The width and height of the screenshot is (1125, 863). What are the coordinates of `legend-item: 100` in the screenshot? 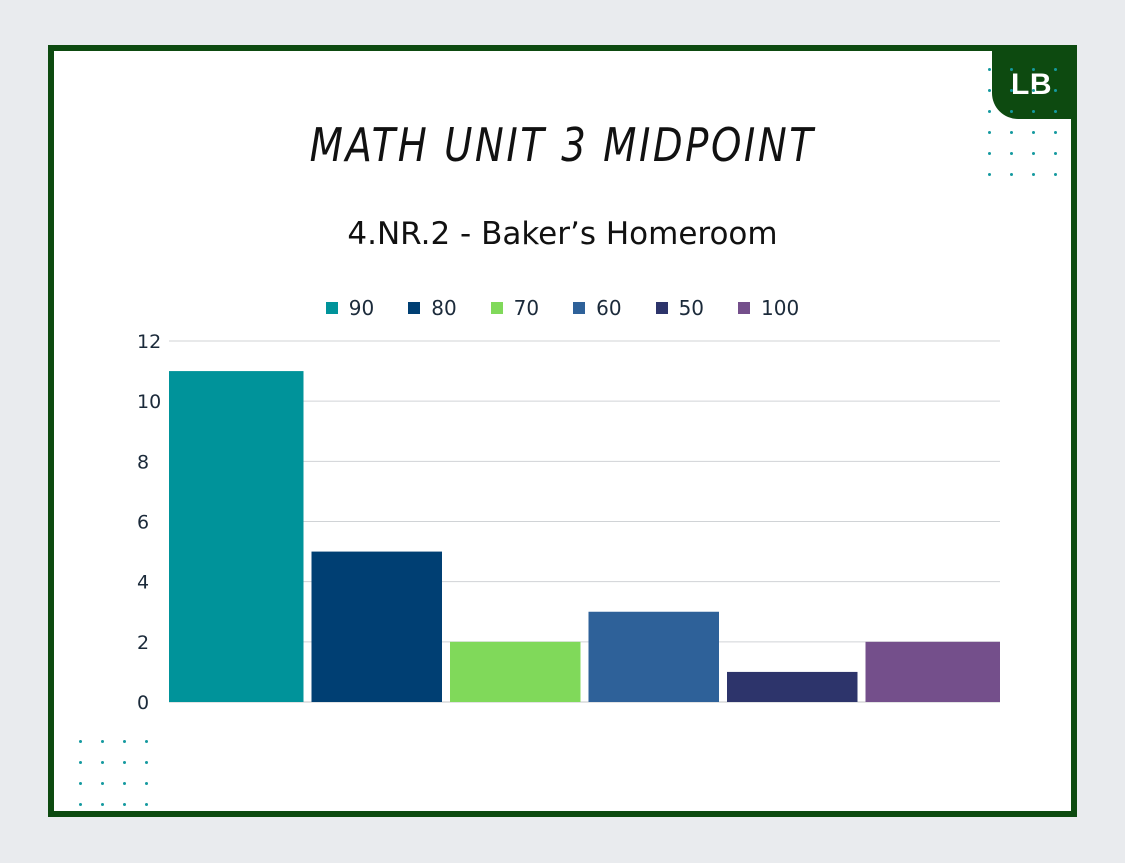 It's located at (768, 308).